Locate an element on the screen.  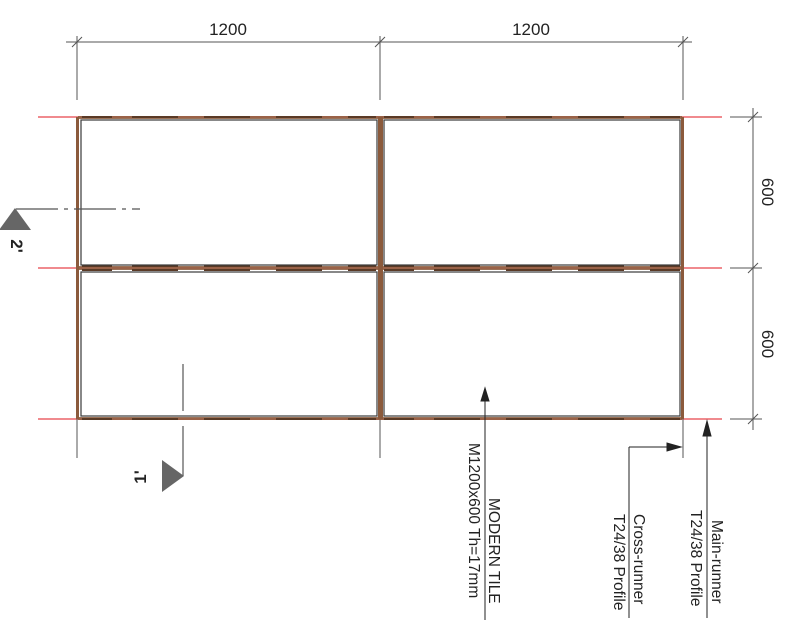
dimension-top-left: 1200 is located at coordinates (228, 29).